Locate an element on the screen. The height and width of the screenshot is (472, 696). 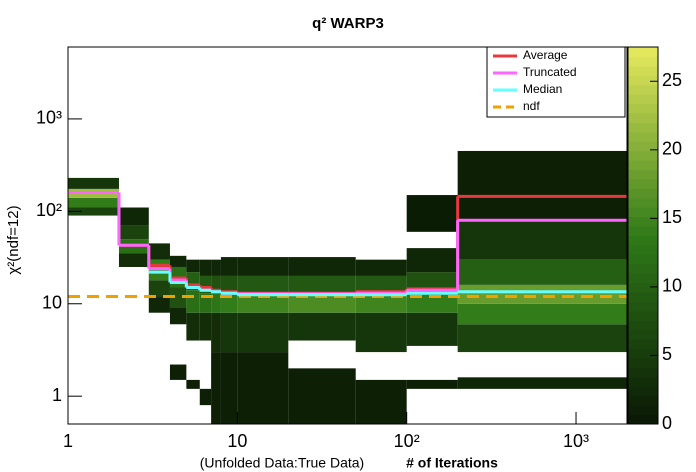
y-tick-label: 10² is located at coordinates (49, 210).